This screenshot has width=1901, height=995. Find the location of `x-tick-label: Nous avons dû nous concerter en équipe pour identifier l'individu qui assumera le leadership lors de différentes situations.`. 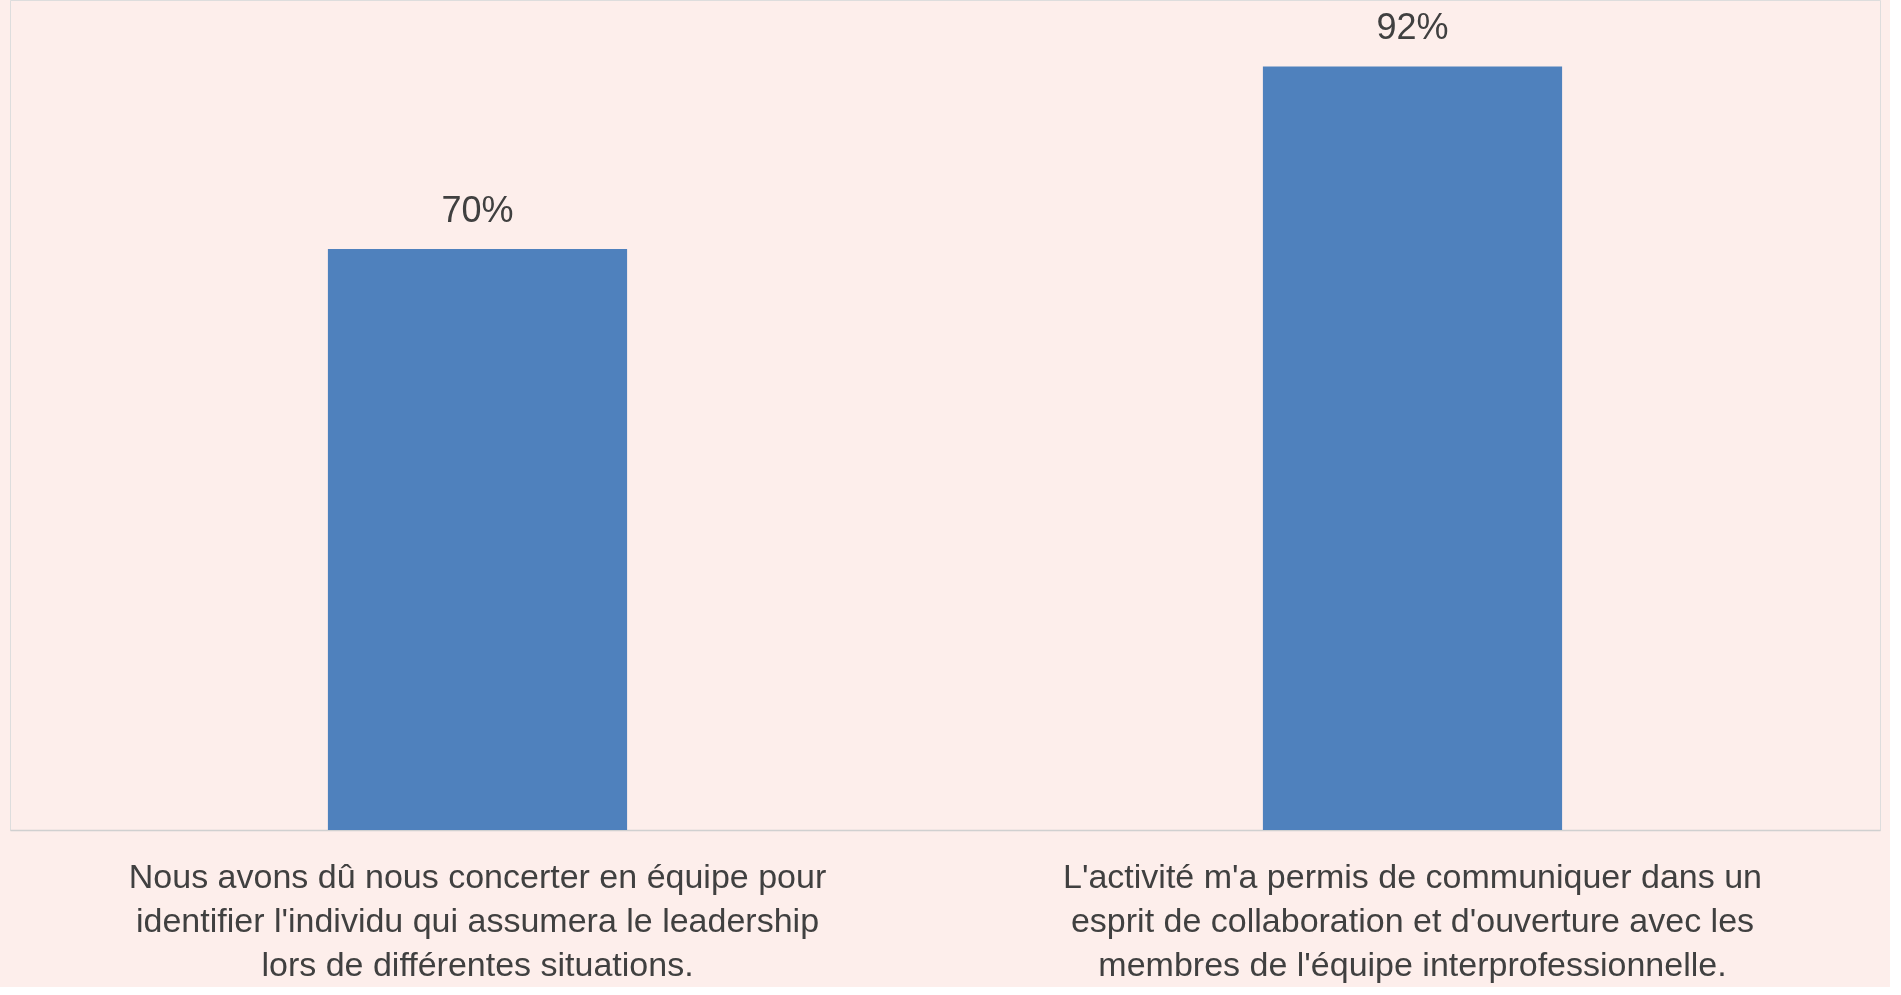

x-tick-label: Nous avons dû nous concerter en équipe pour identifier l'individu qui assumera le leadership lors de différentes situations. is located at coordinates (477, 919).